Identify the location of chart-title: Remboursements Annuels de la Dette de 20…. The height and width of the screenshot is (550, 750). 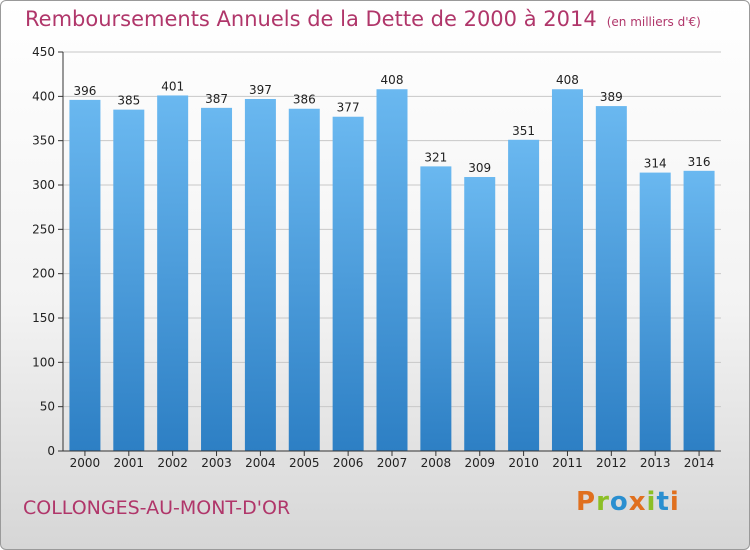
(363, 19).